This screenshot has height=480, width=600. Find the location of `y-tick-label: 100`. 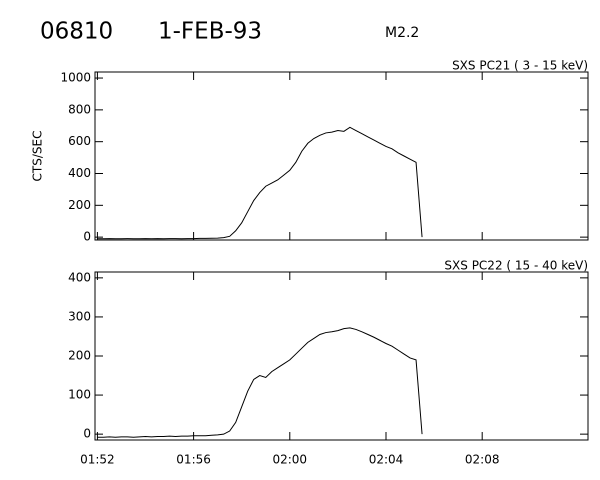

y-tick-label: 100 is located at coordinates (79, 395).